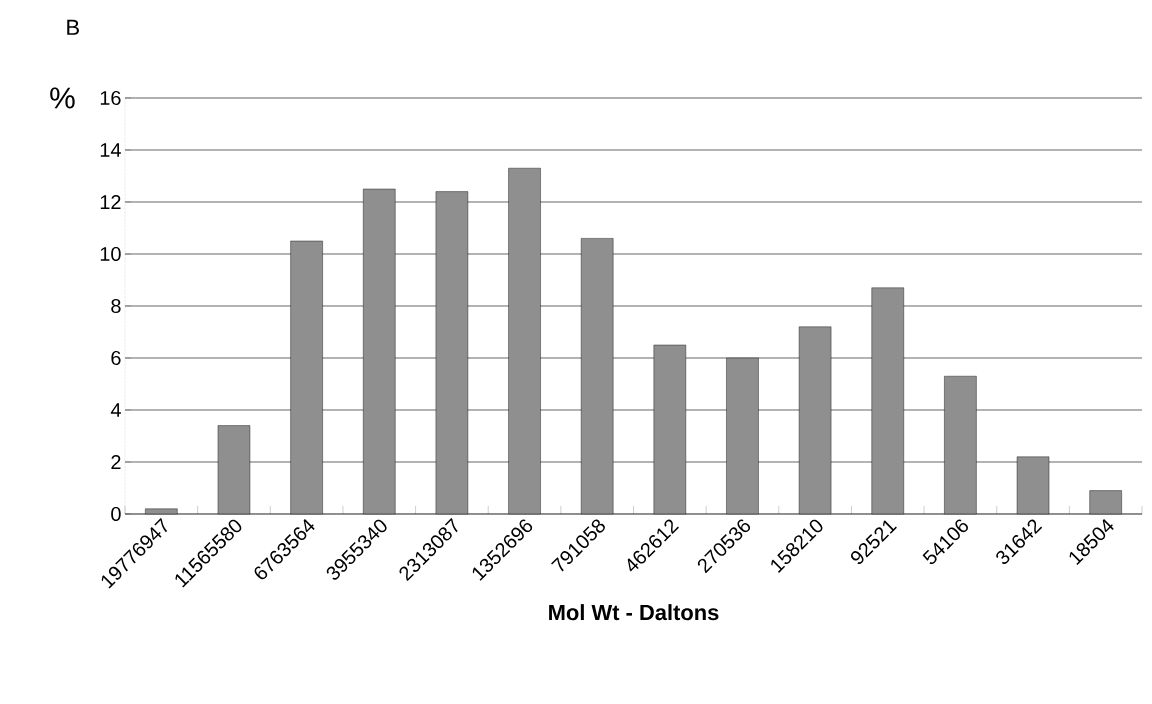 The height and width of the screenshot is (704, 1152). What do you see at coordinates (73, 27) in the screenshot?
I see `text: B` at bounding box center [73, 27].